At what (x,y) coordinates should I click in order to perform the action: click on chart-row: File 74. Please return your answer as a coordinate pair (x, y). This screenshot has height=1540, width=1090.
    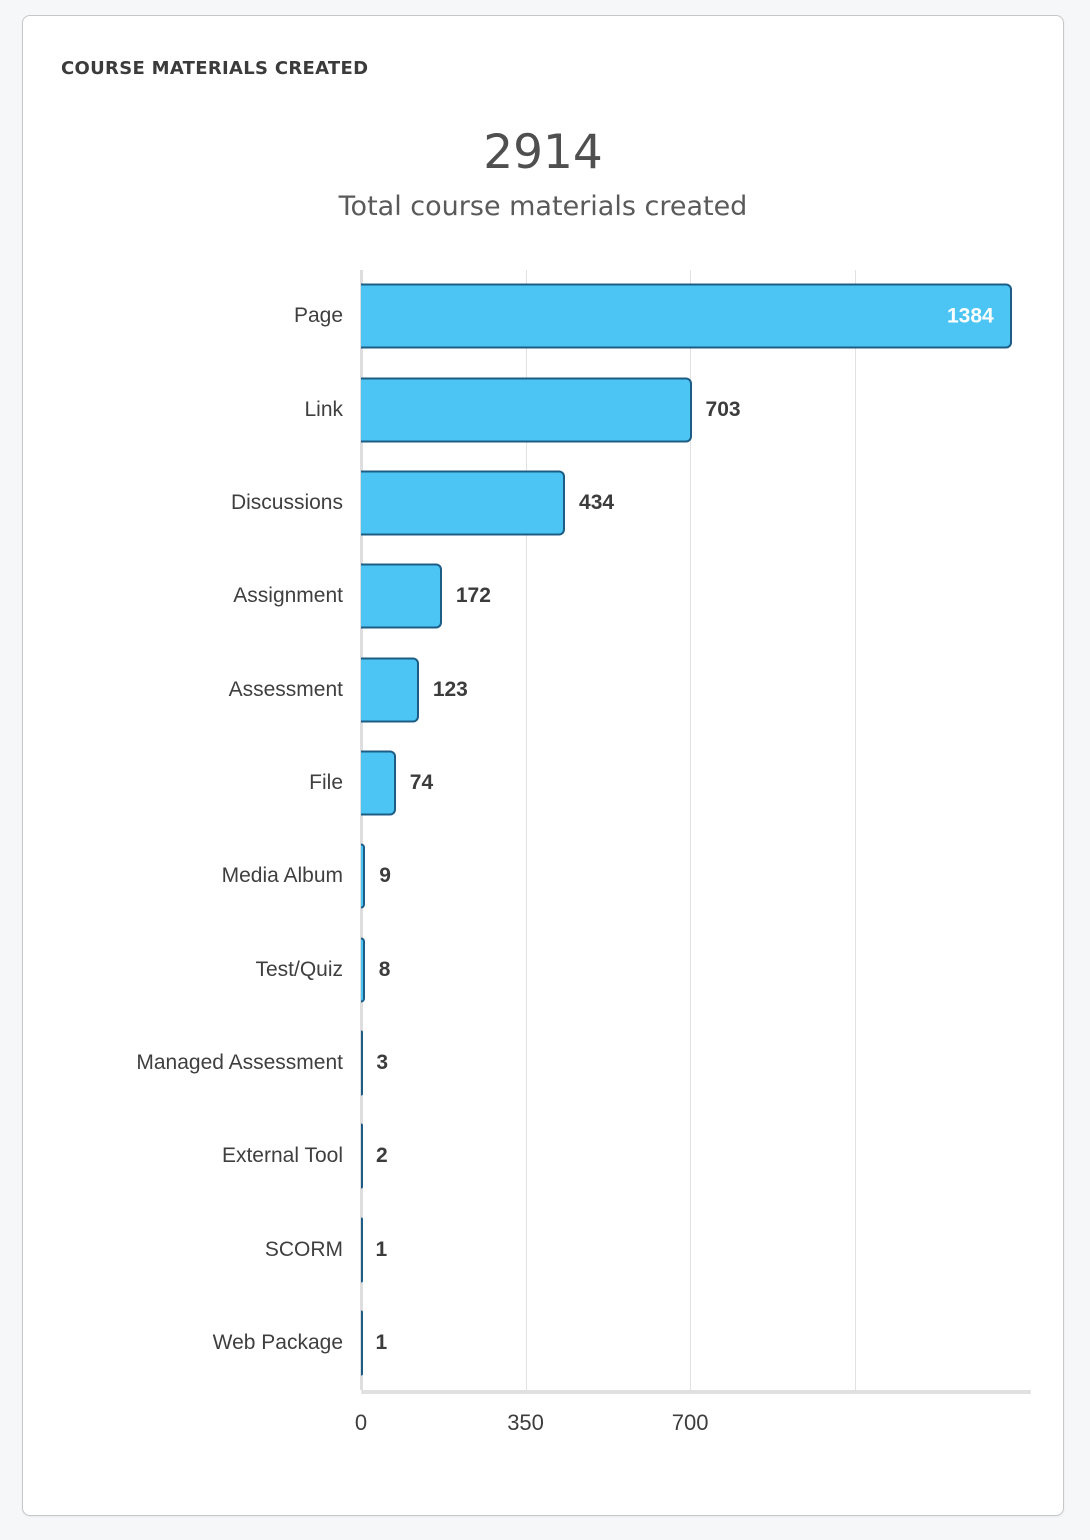
    Looking at the image, I should click on (543, 782).